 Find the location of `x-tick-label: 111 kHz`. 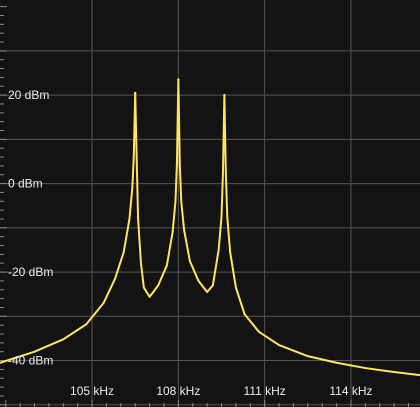

x-tick-label: 111 kHz is located at coordinates (265, 391).